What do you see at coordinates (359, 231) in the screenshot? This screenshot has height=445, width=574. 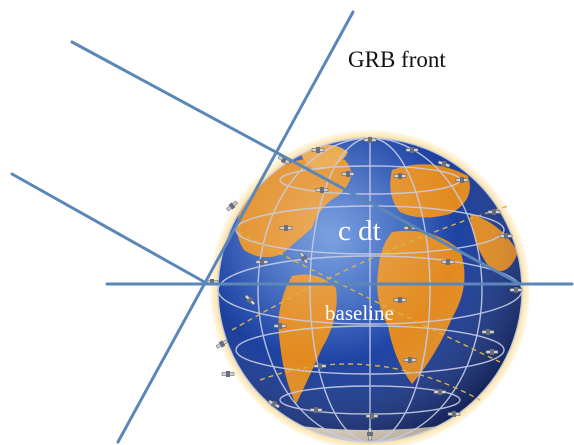 I see `c-dt-label: c dt` at bounding box center [359, 231].